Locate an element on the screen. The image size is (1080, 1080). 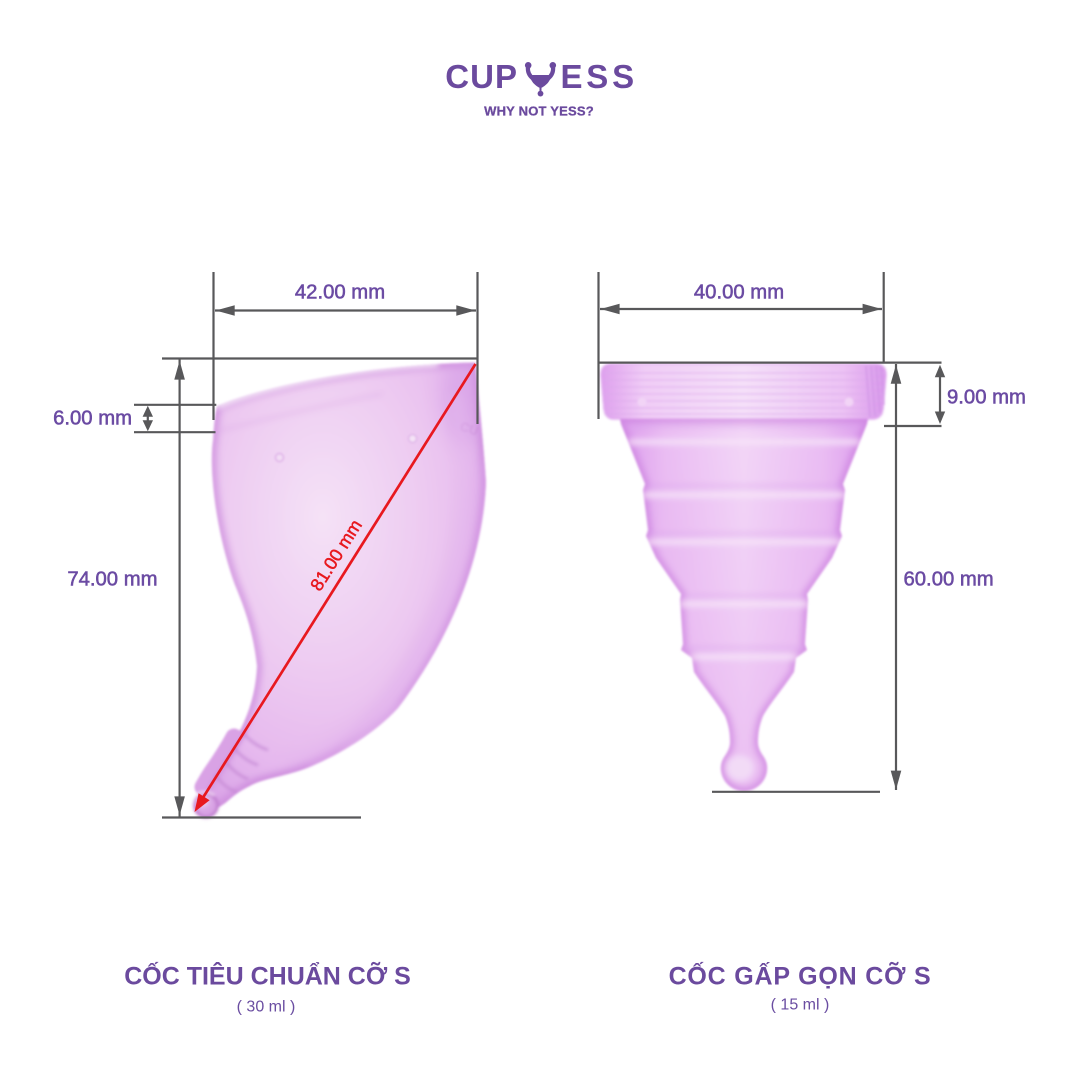
svg-text: 40.00 mm is located at coordinates (739, 293).